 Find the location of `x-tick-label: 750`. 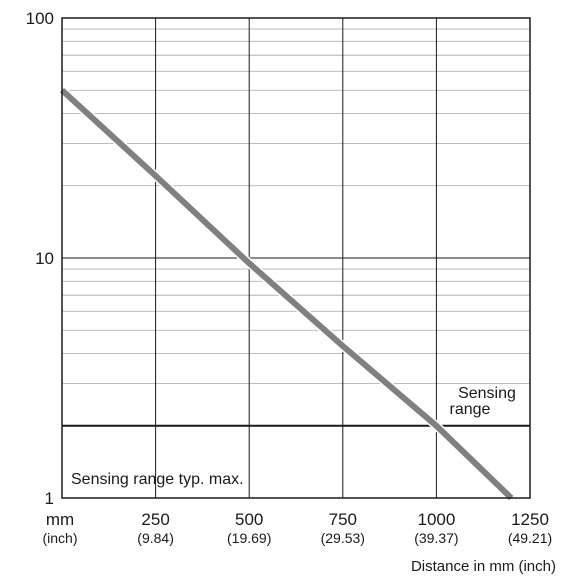

x-tick-label: 750 is located at coordinates (343, 519).